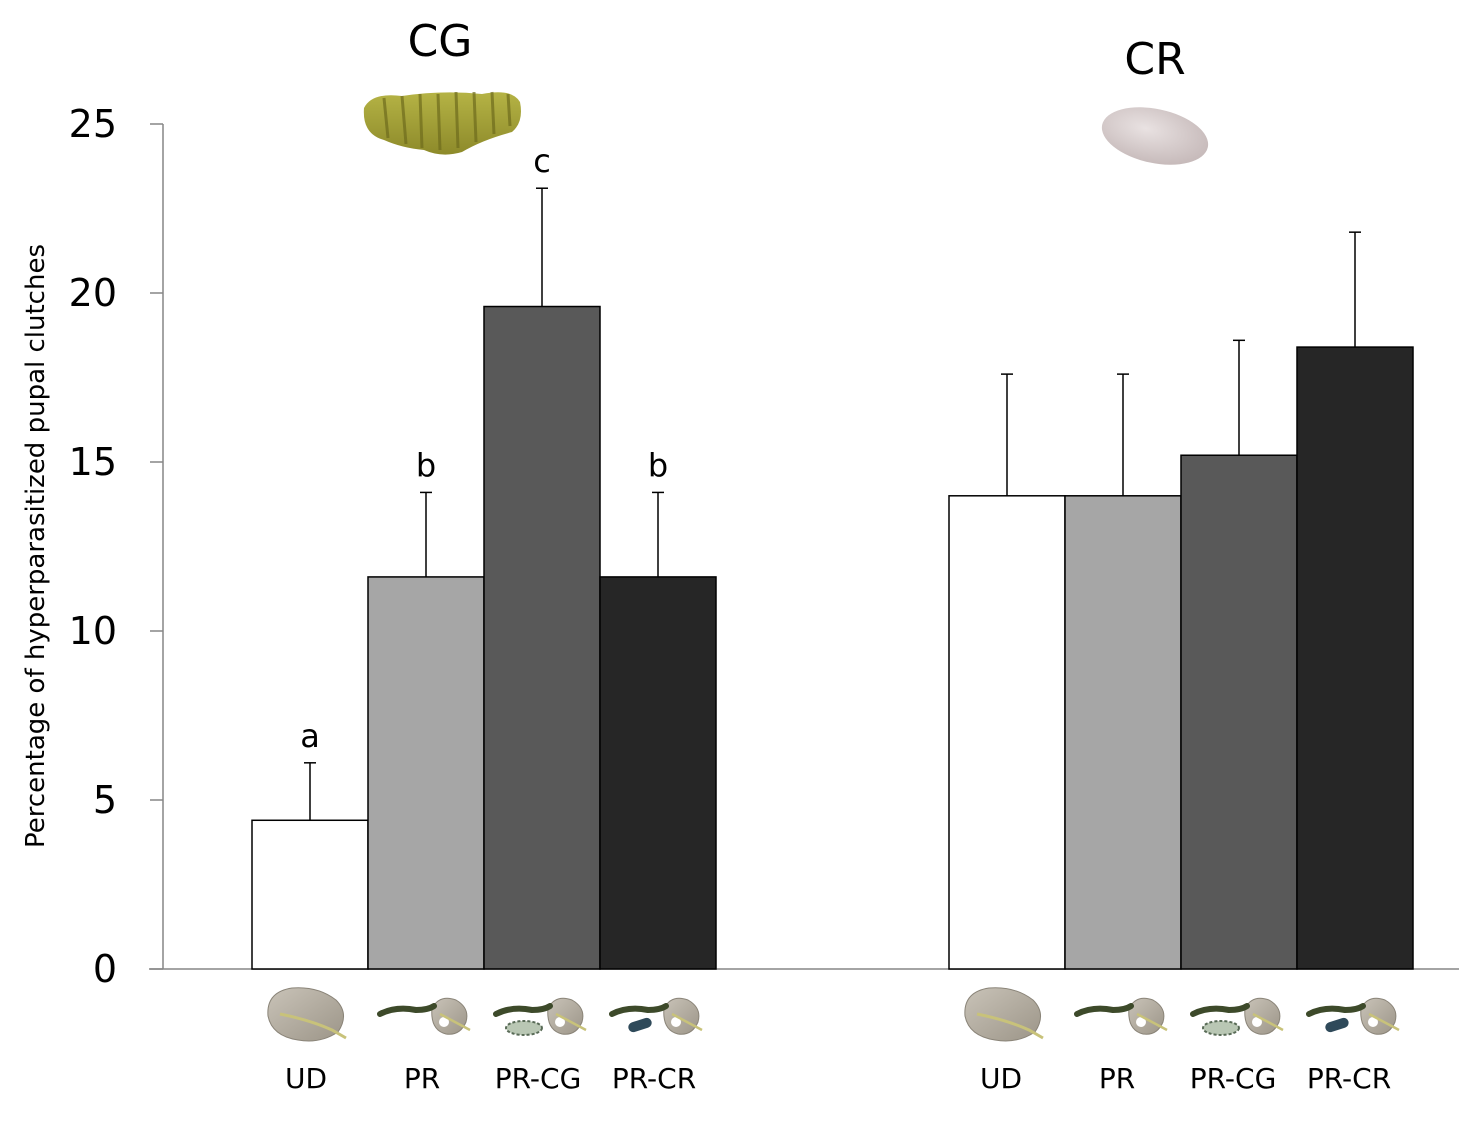 The height and width of the screenshot is (1122, 1459). I want to click on bar-cr-pr, so click(1123, 732).